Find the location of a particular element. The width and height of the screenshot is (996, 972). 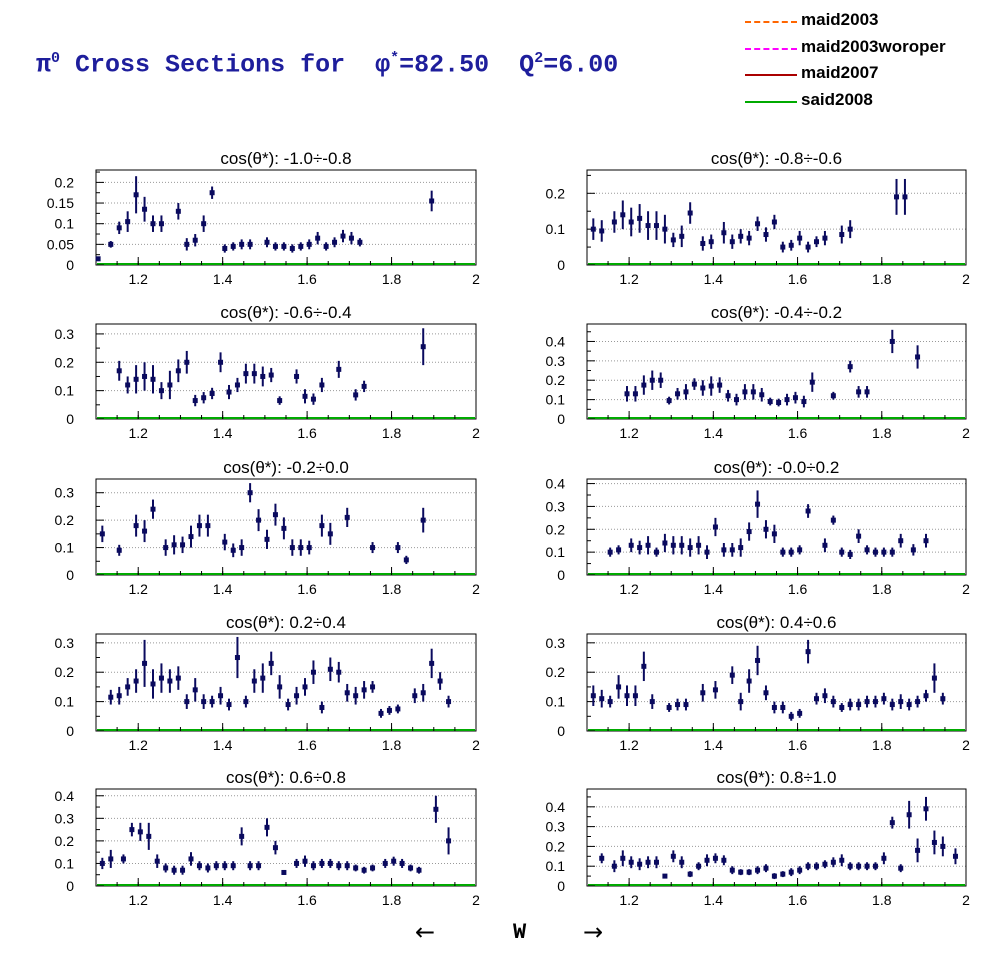

x-tick-label: 1.2 is located at coordinates (138, 745).